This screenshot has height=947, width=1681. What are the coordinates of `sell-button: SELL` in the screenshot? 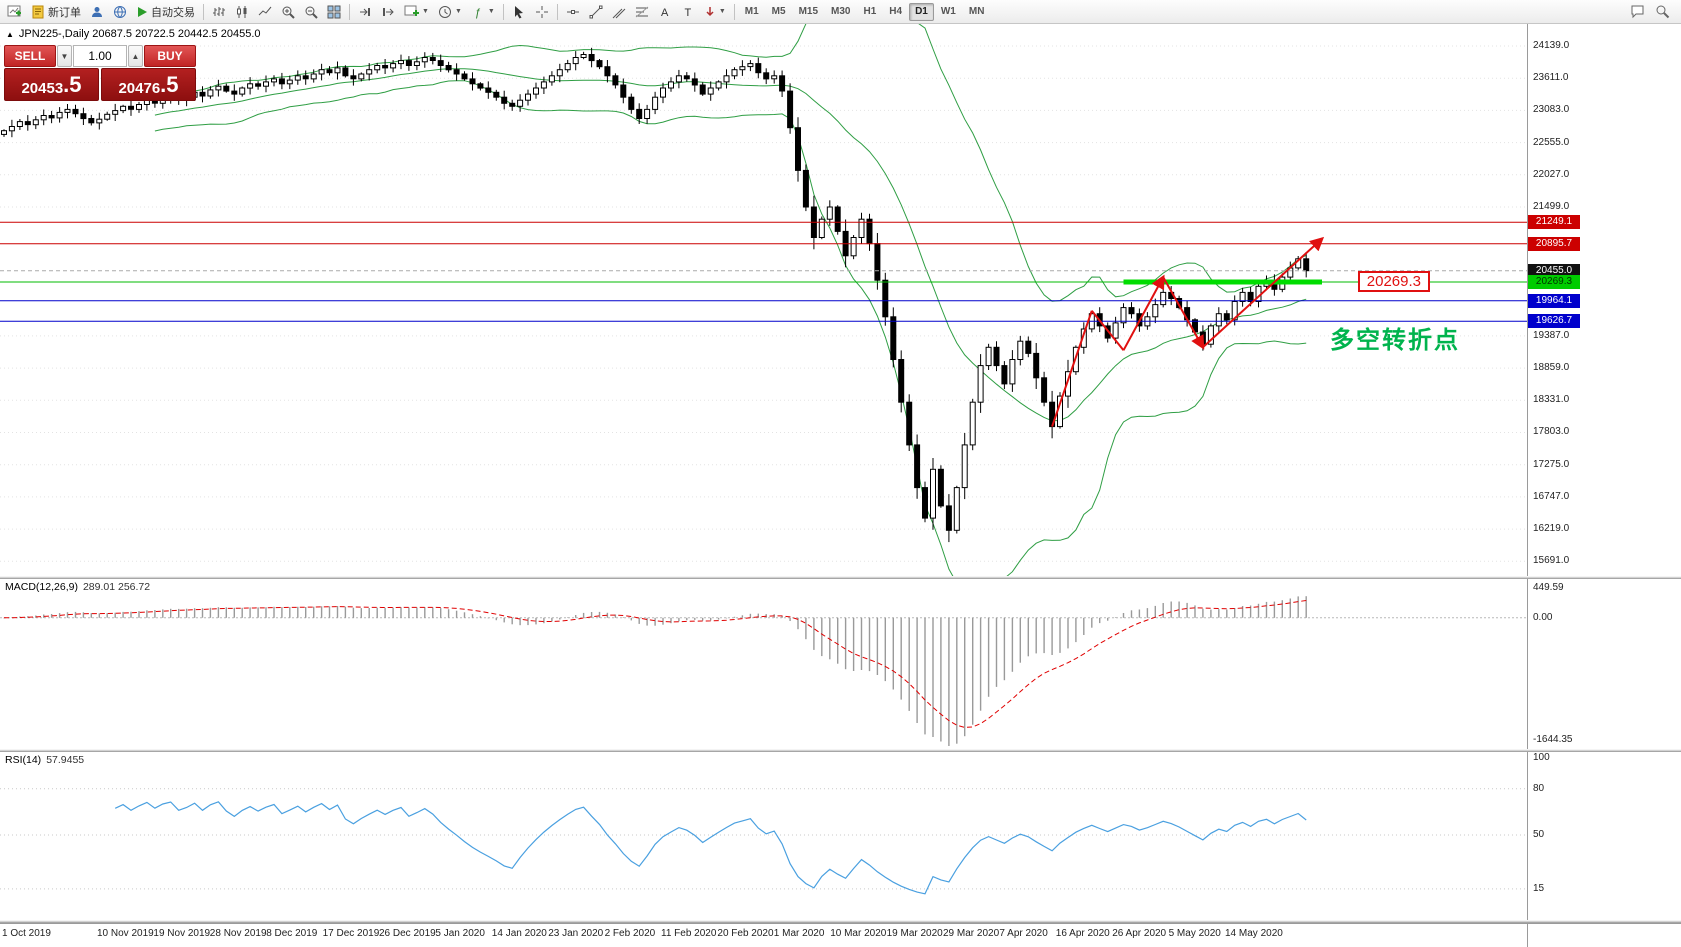 It's located at (30, 56).